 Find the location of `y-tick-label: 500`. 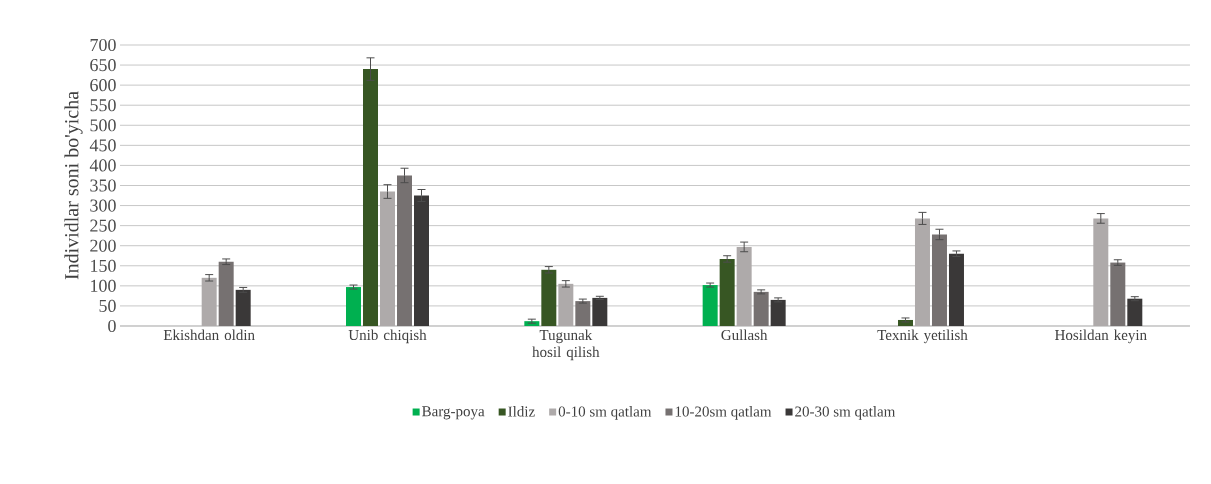

y-tick-label: 500 is located at coordinates (103, 125).